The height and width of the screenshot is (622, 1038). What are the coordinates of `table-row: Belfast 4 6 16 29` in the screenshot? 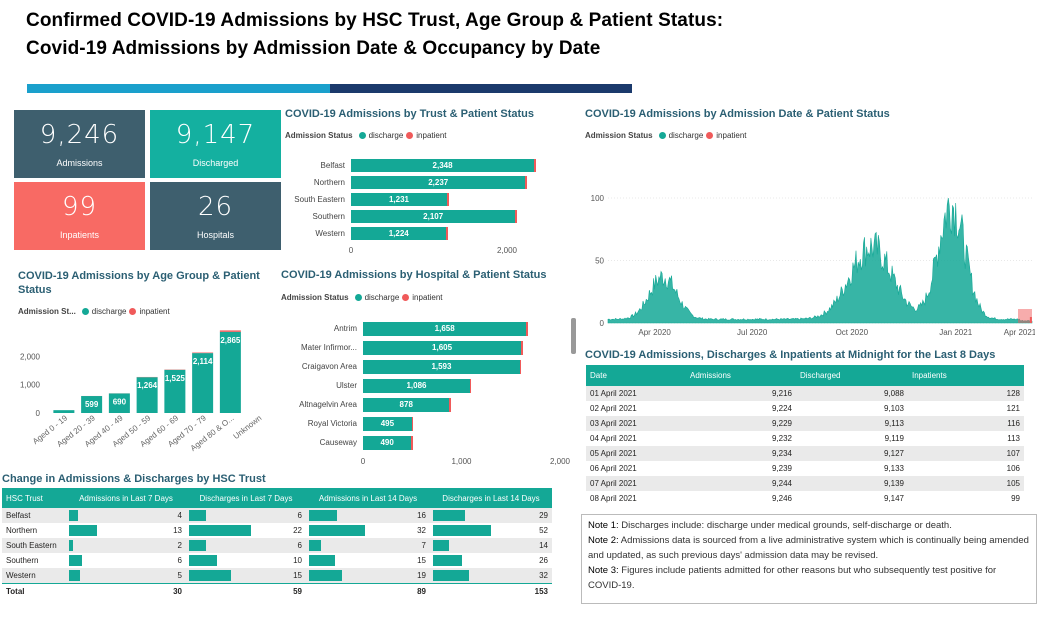 It's located at (277, 515).